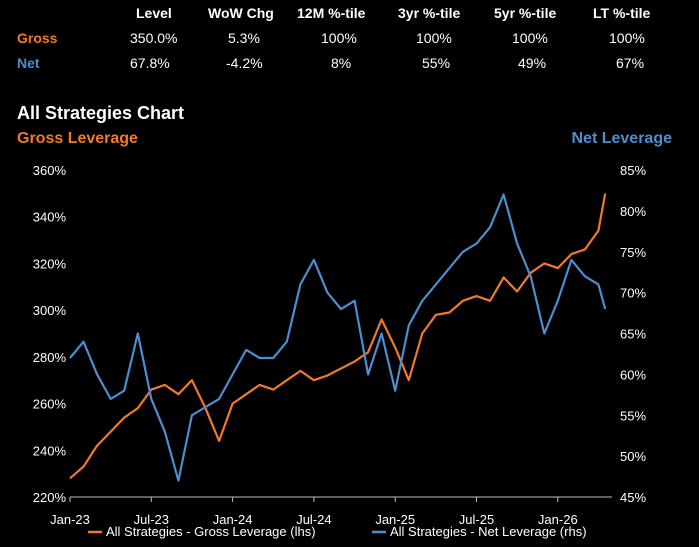 Image resolution: width=699 pixels, height=547 pixels. What do you see at coordinates (429, 13) in the screenshot?
I see `header-3yr-tile: 3yr %-tile` at bounding box center [429, 13].